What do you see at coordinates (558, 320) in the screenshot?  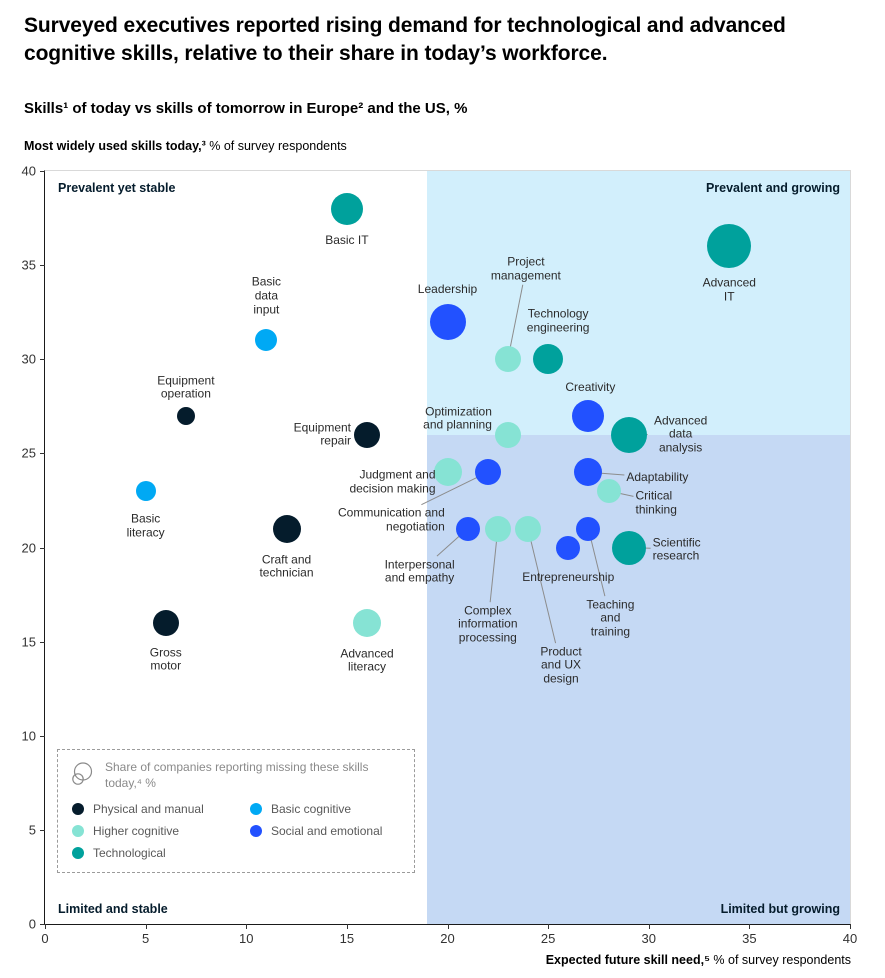 I see `label-technology-engineering: Technology engineering` at bounding box center [558, 320].